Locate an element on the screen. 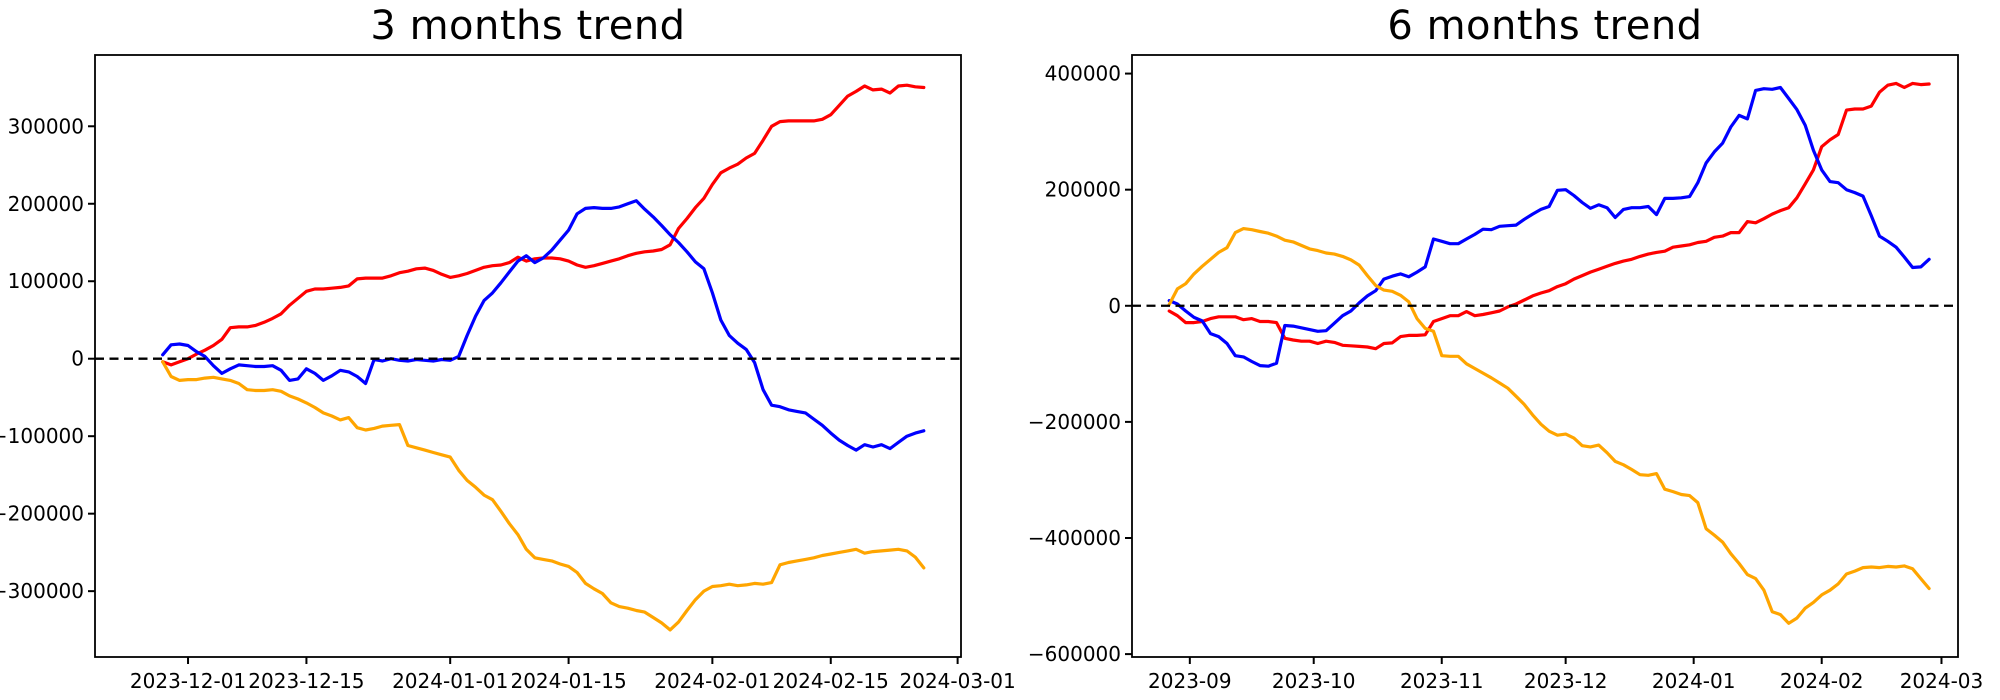 The height and width of the screenshot is (700, 2000). x-tick-label: 2024-02-01 is located at coordinates (712, 681).